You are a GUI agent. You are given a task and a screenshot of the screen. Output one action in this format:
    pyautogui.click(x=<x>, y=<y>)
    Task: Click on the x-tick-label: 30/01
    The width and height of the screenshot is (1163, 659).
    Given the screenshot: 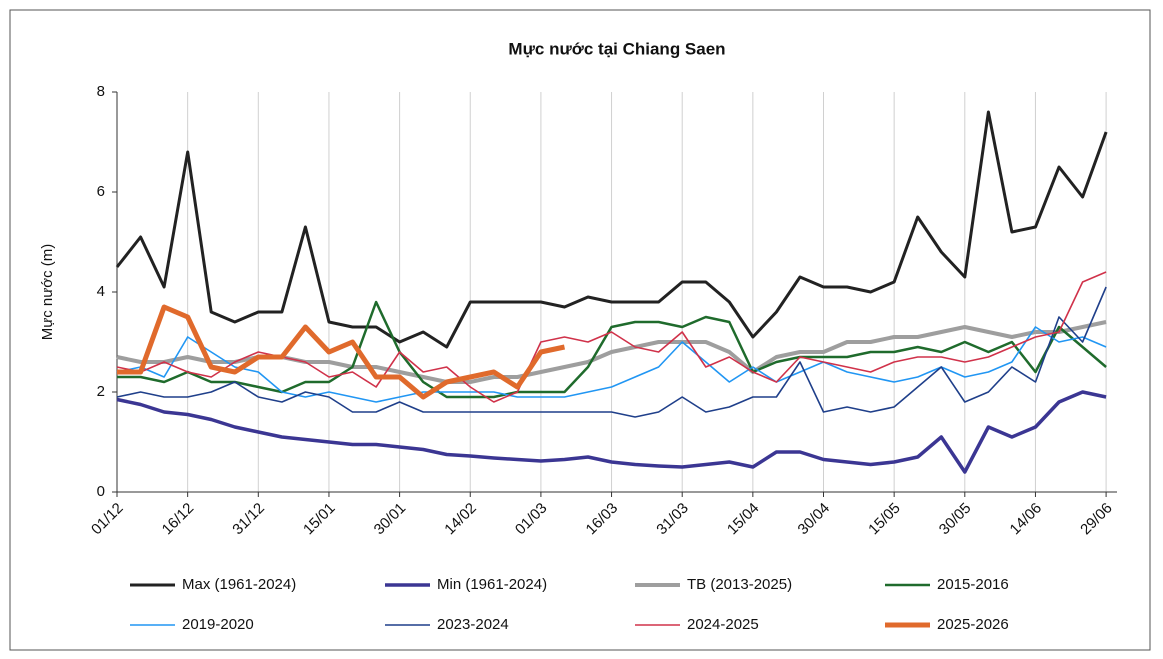 What is the action you would take?
    pyautogui.click(x=390, y=519)
    